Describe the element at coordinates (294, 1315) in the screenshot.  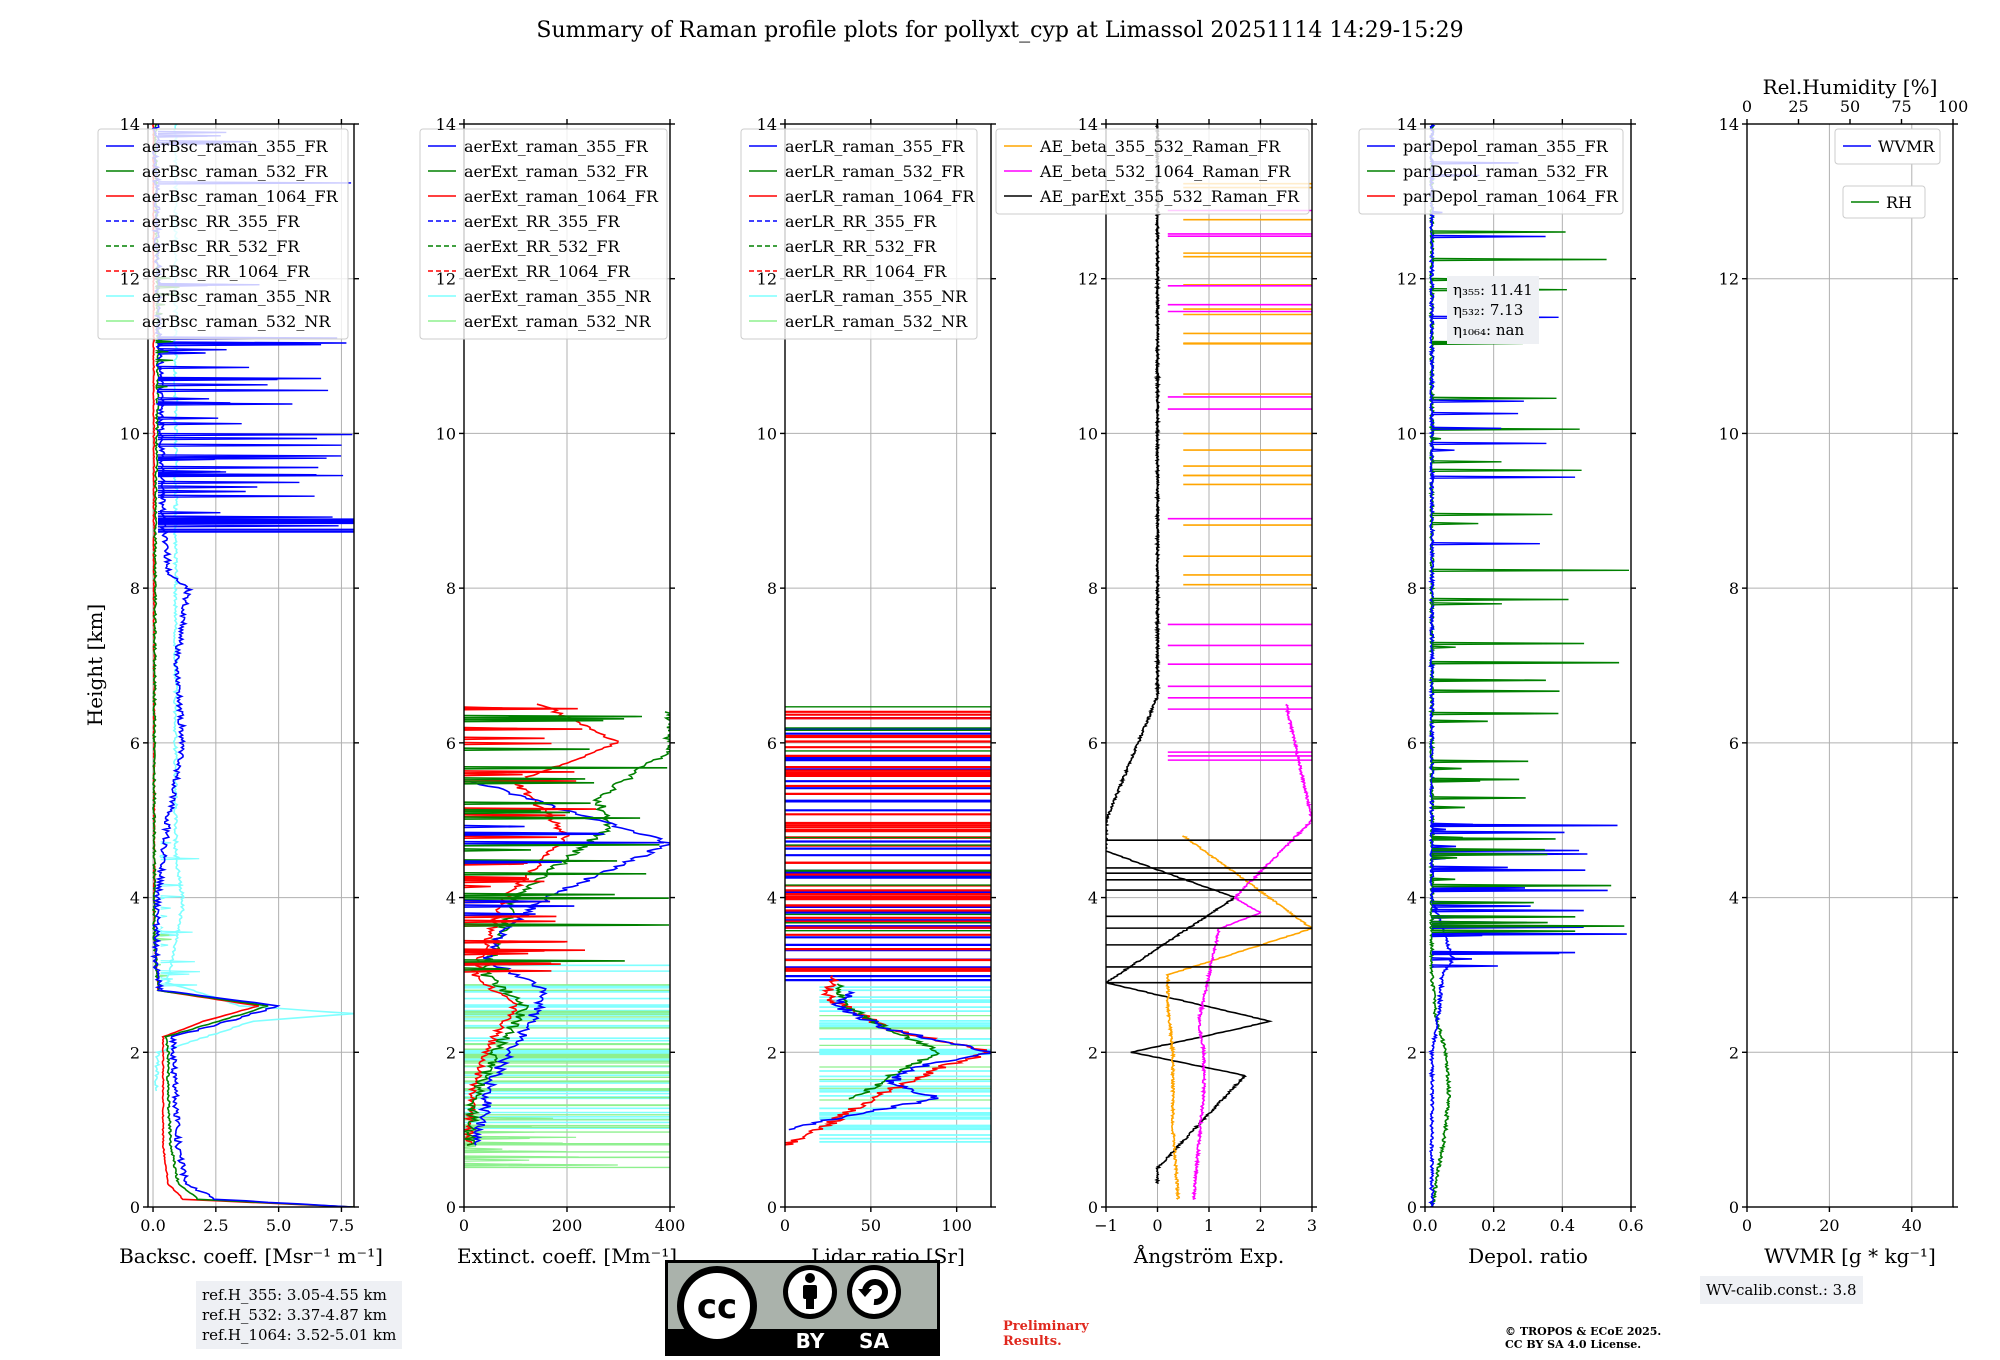
I see `refh-532: ref.H_532: 3.37-4.87 km` at that location.